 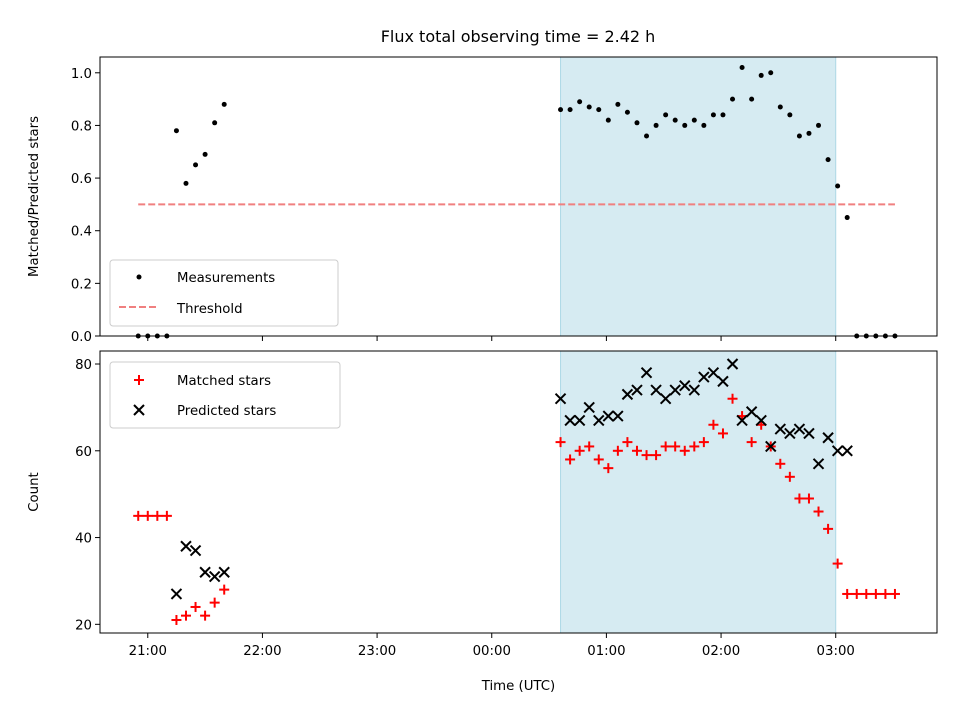 What do you see at coordinates (226, 411) in the screenshot?
I see `legend-predicted-label: Predicted stars` at bounding box center [226, 411].